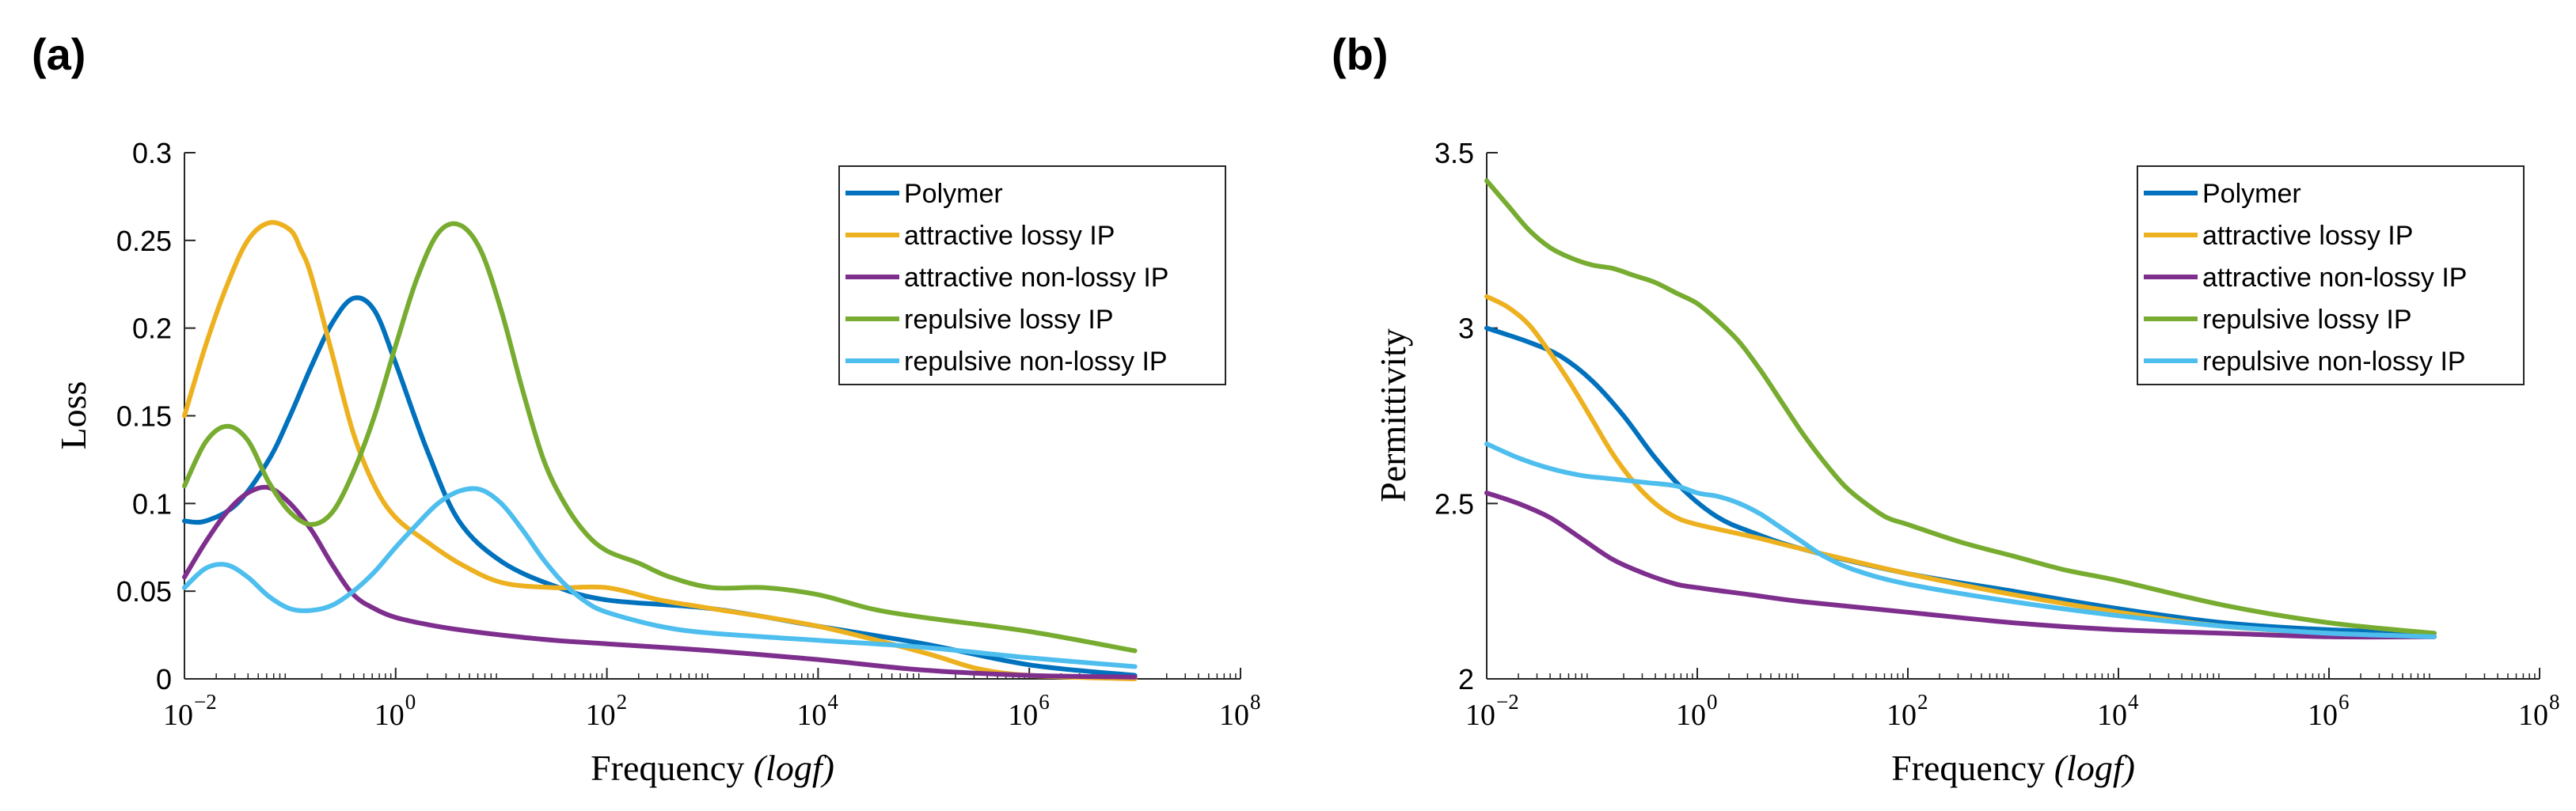 Image resolution: width=2576 pixels, height=811 pixels. What do you see at coordinates (164, 679) in the screenshot?
I see `y-tick-label: 0` at bounding box center [164, 679].